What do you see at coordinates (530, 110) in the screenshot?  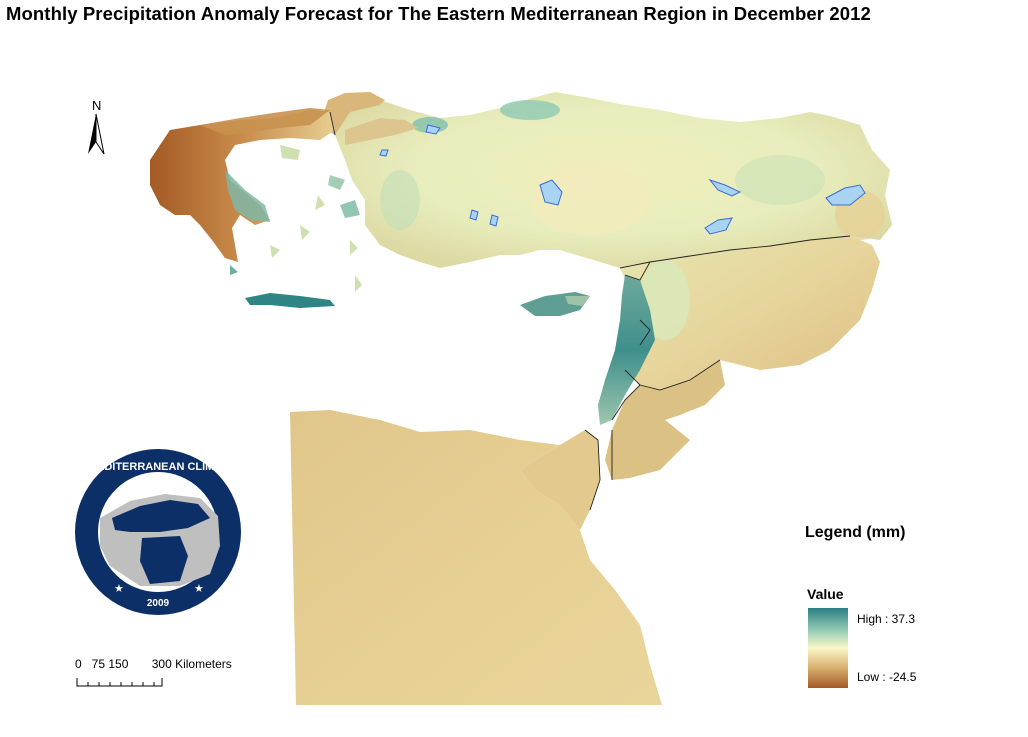 I see `wet-anomaly-north` at bounding box center [530, 110].